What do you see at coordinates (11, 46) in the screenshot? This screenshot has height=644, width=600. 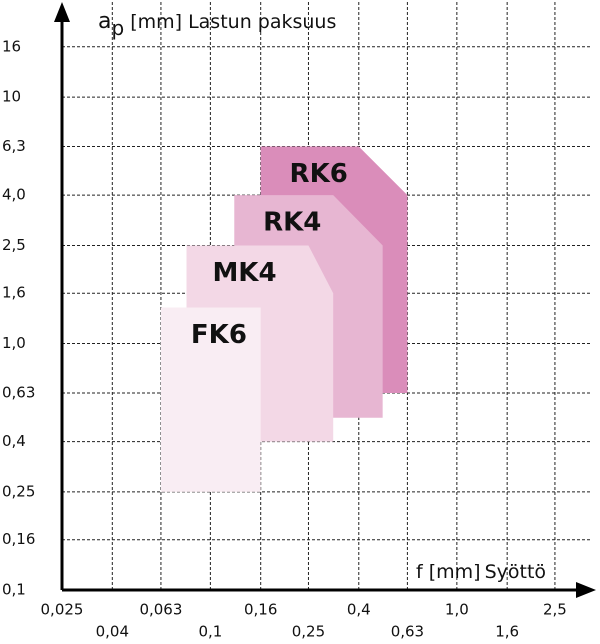 I see `y-tick-label: 16` at bounding box center [11, 46].